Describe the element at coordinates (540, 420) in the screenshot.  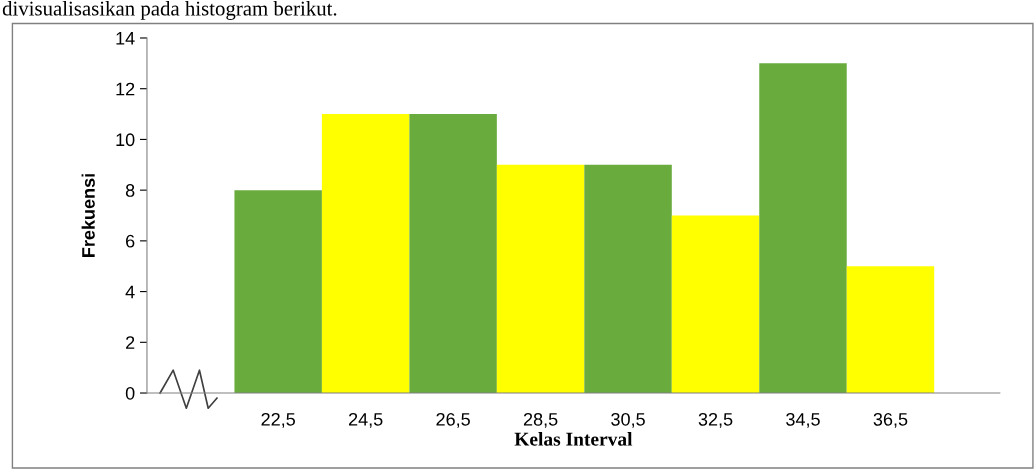
I see `x-tick-label: 28,5` at that location.